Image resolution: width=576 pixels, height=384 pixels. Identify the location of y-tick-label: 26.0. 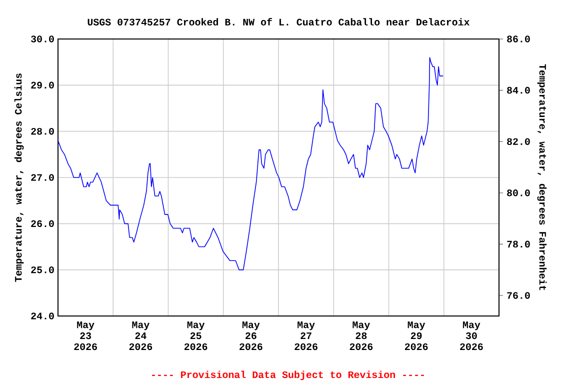
(42, 224).